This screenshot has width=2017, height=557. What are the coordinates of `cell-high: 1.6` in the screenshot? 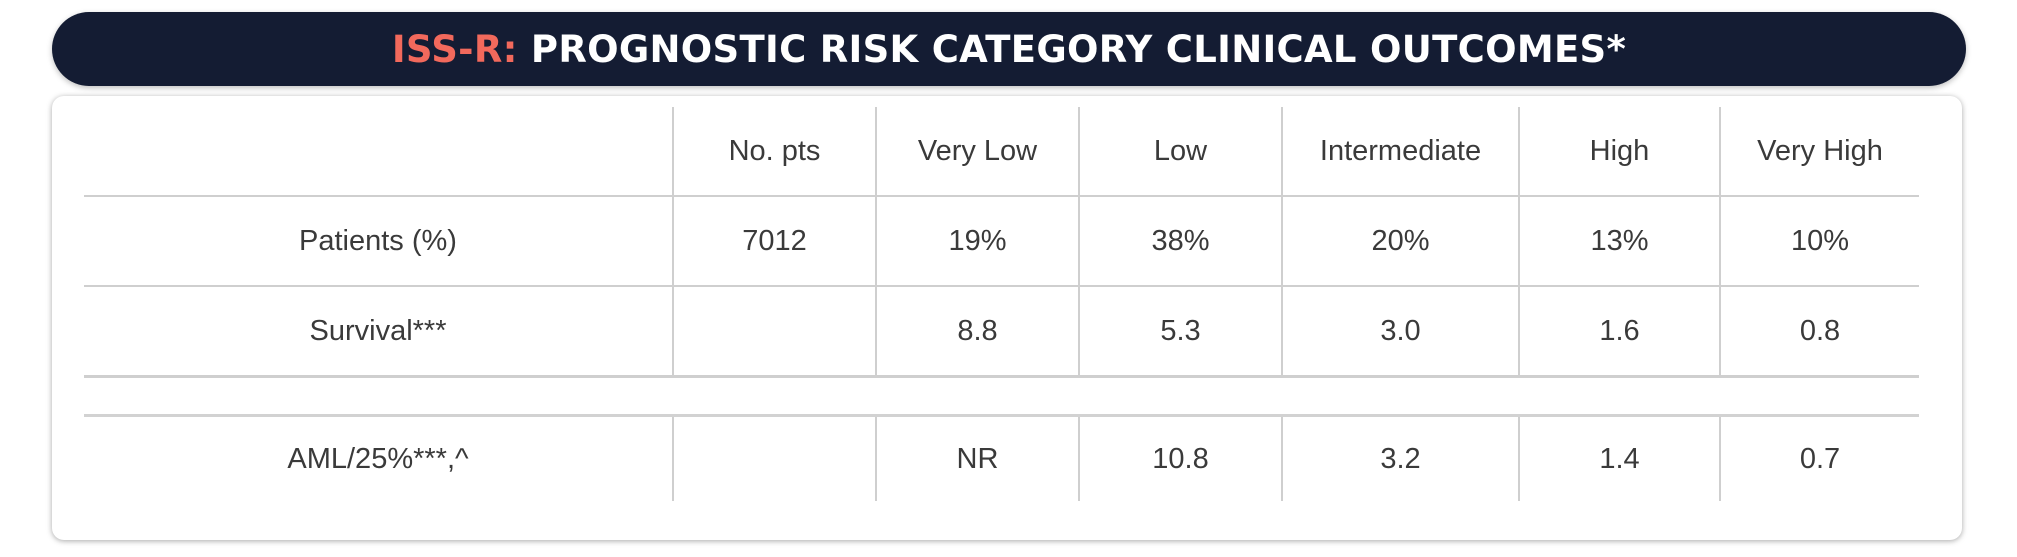 It's located at (1619, 332).